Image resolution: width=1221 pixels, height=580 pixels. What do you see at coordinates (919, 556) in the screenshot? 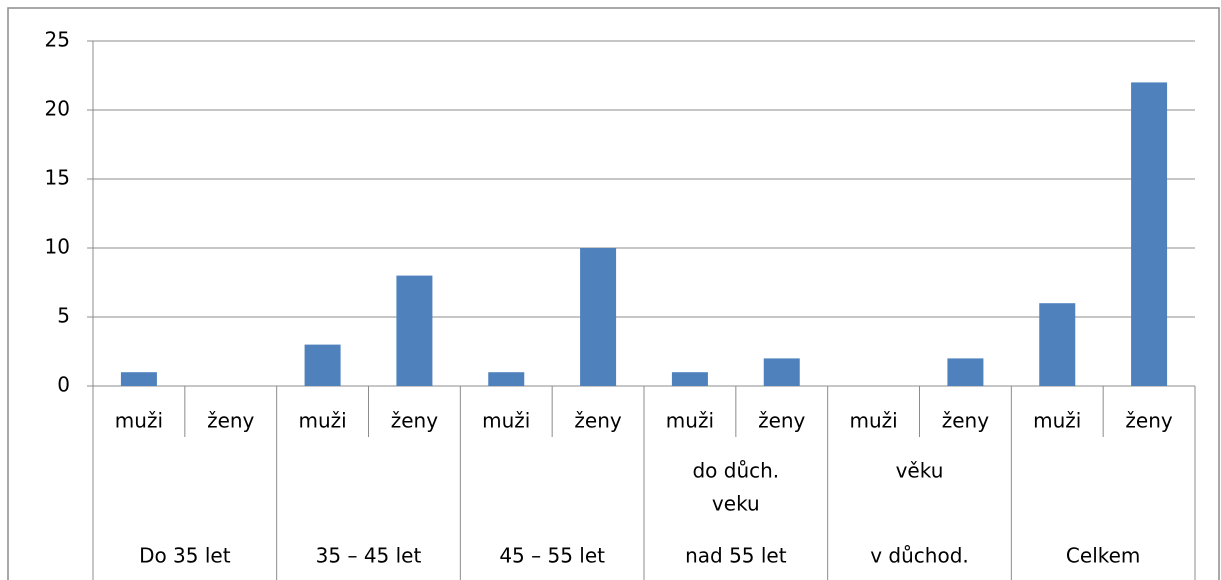
I see `group-label: v důchod.` at bounding box center [919, 556].